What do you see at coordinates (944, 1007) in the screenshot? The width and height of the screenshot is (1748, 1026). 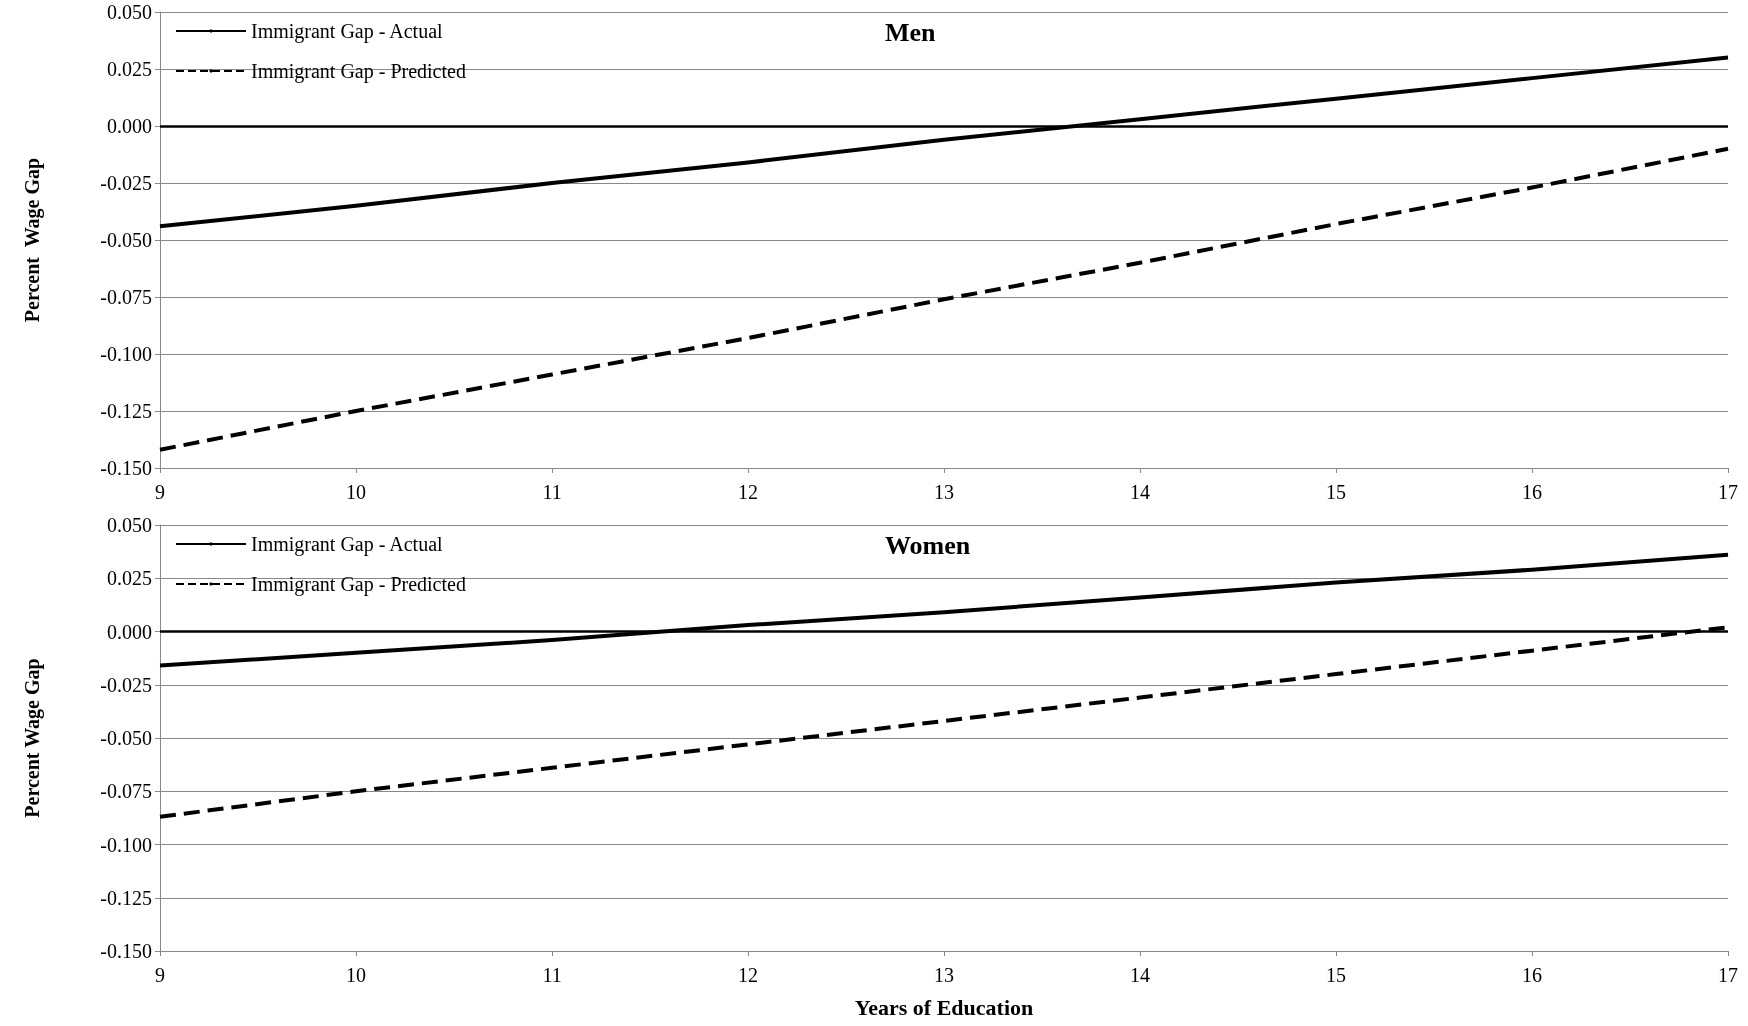 I see `x-axis-title: Years of Education` at bounding box center [944, 1007].